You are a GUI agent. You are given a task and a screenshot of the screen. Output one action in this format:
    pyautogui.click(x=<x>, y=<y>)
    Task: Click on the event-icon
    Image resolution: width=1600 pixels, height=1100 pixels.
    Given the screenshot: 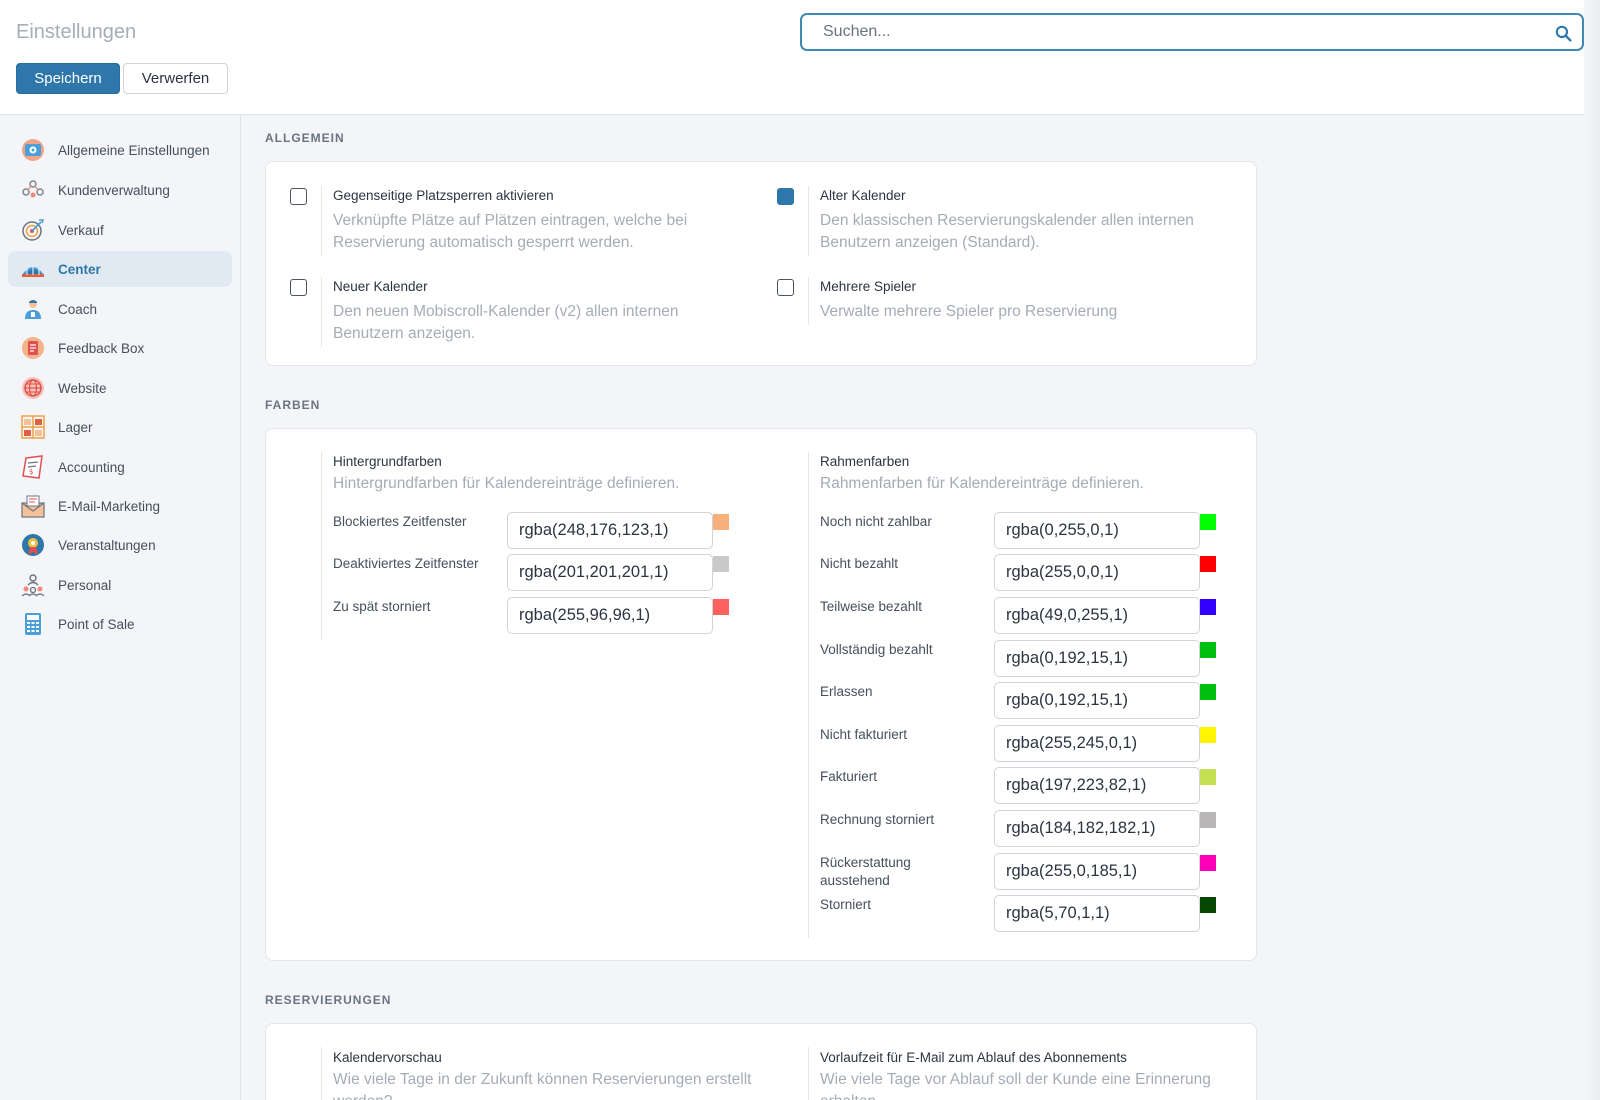 What is the action you would take?
    pyautogui.click(x=33, y=545)
    